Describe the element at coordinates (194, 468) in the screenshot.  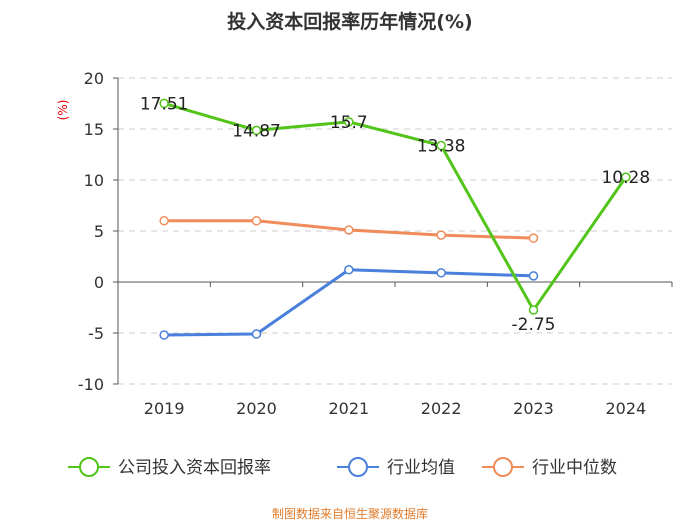
I see `legend-label: 公司投入资本回报率` at that location.